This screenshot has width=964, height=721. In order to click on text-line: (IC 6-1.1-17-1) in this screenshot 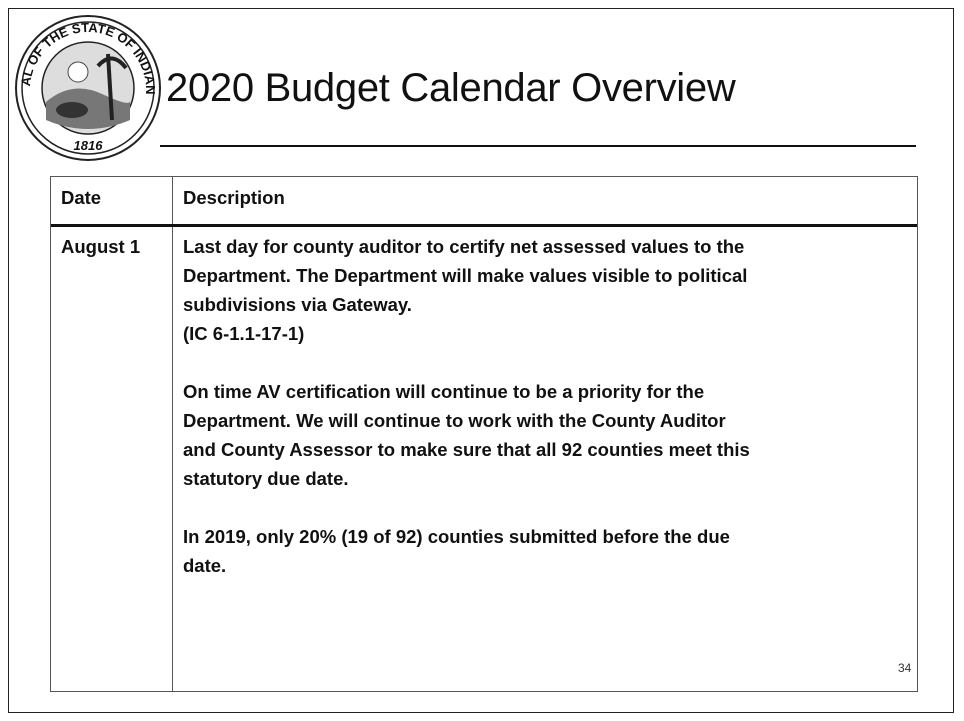, I will do `click(244, 333)`.